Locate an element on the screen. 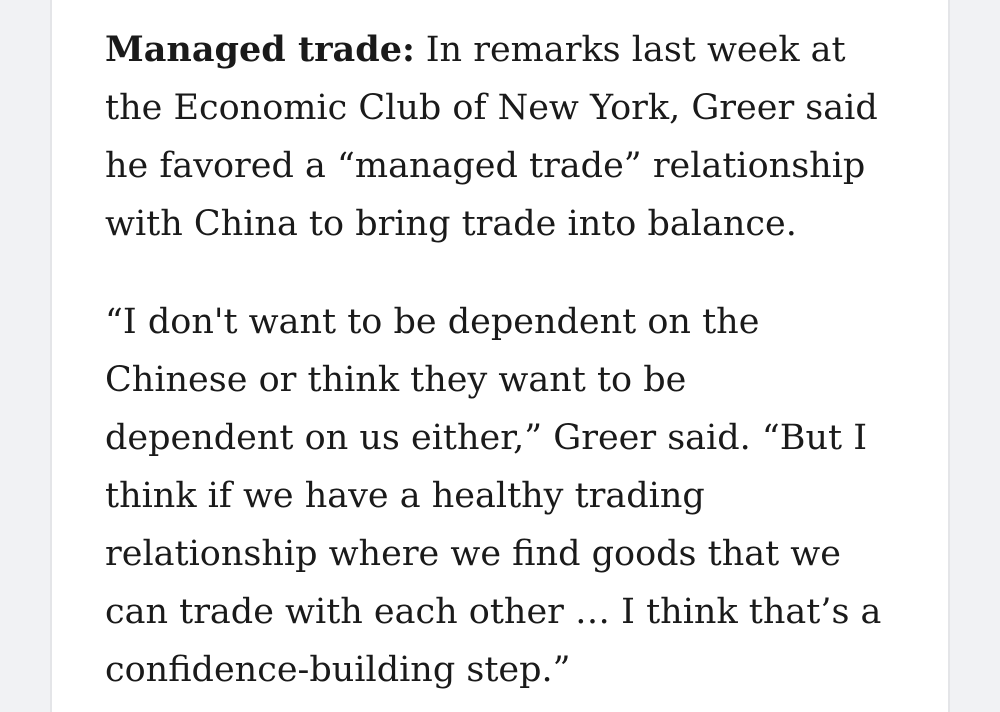 The image size is (1000, 712). left-gutter is located at coordinates (26, 356).